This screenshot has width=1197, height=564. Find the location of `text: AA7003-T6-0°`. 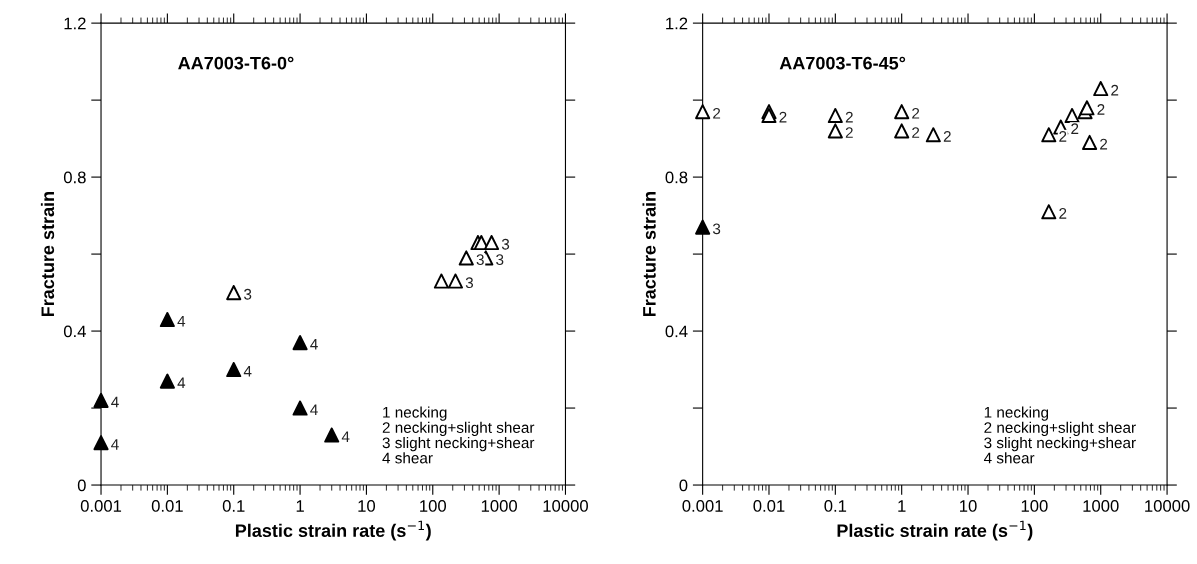

text: AA7003-T6-0° is located at coordinates (236, 63).